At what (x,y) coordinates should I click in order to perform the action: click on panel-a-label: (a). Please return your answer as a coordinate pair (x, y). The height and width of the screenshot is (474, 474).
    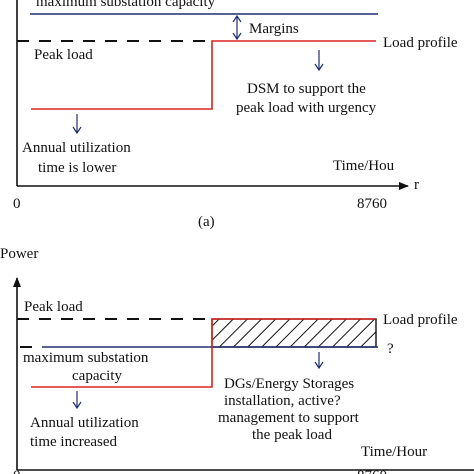
    Looking at the image, I should click on (206, 222).